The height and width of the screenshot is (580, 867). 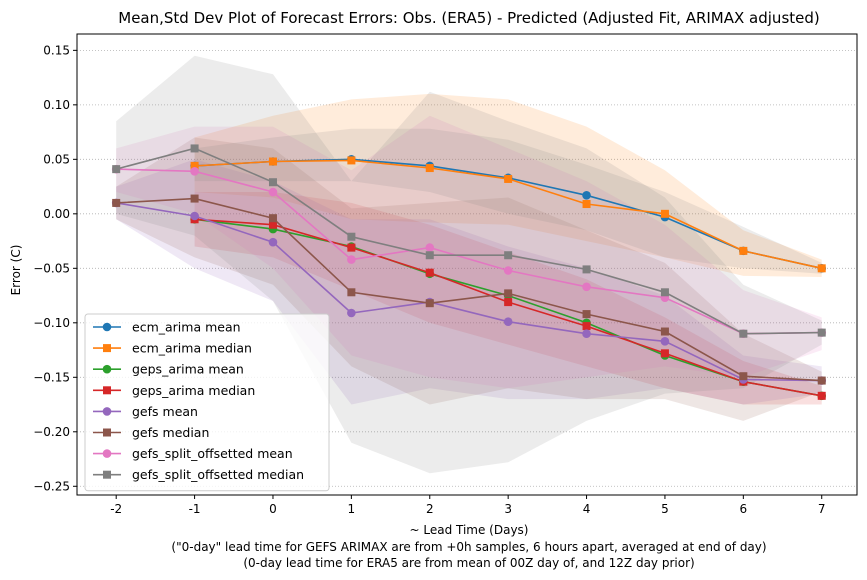 What do you see at coordinates (430, 509) in the screenshot?
I see `x-tick-label: 2` at bounding box center [430, 509].